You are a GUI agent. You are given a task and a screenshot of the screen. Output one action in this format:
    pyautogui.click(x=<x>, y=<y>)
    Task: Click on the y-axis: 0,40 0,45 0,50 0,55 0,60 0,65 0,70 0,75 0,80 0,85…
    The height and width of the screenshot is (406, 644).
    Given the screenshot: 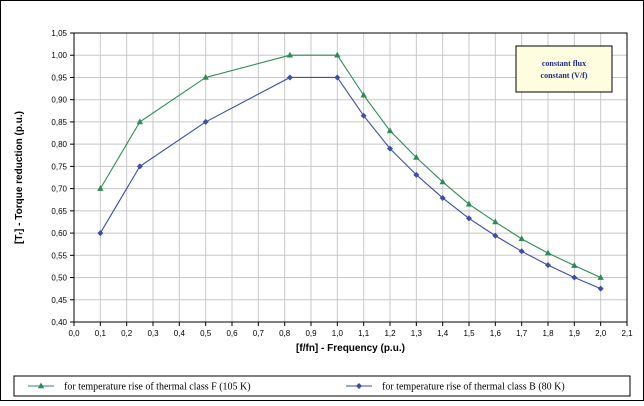 What is the action you would take?
    pyautogui.click(x=62, y=178)
    